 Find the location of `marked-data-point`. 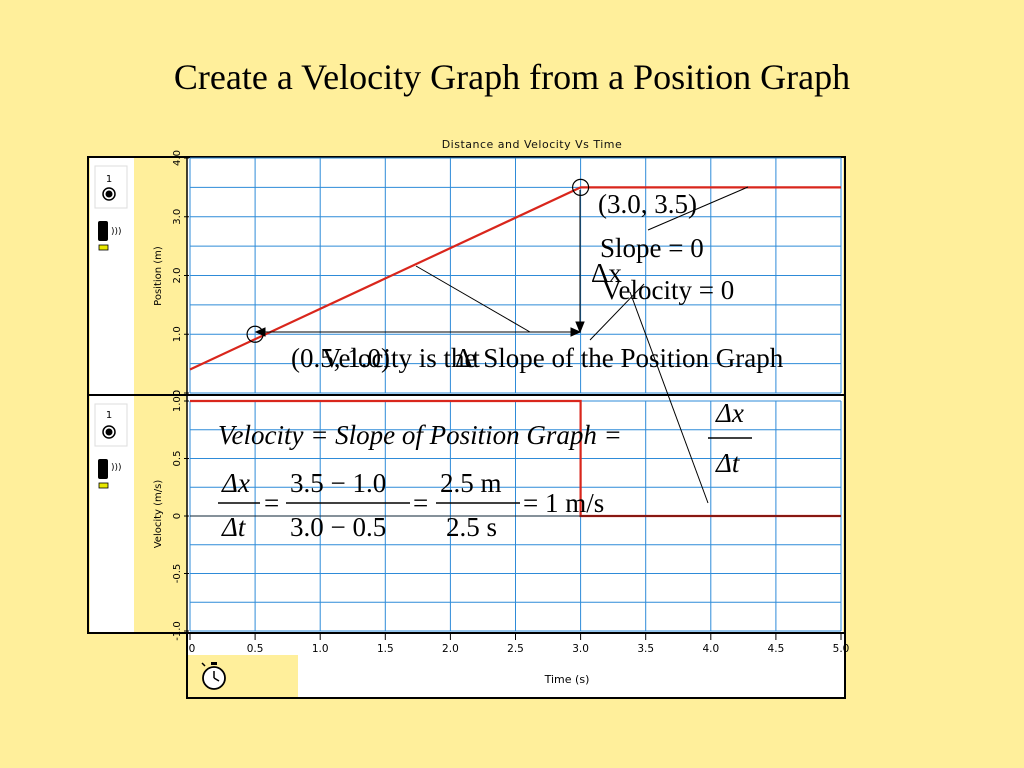

marked-data-point is located at coordinates (580, 187).